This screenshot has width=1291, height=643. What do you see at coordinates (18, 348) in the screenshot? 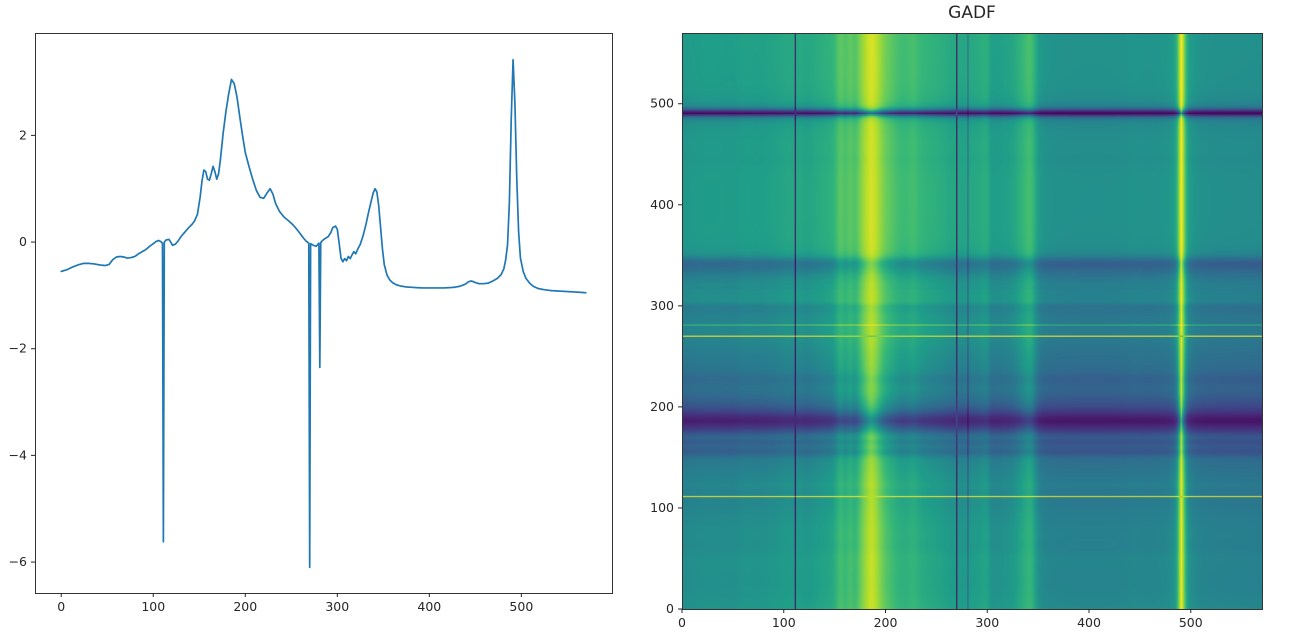
I see `line-plot-yaxis-label: −2` at bounding box center [18, 348].